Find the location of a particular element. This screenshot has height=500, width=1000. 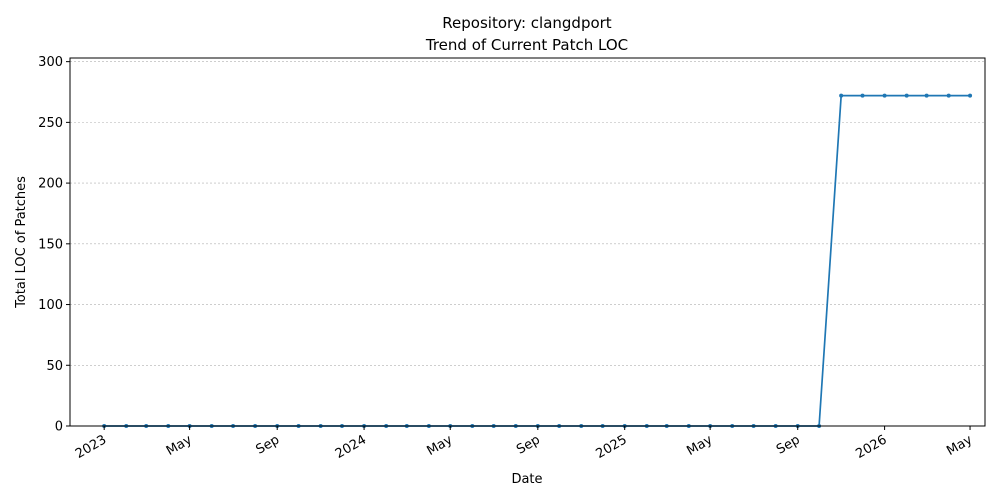

chart-title: Repository: clangdport is located at coordinates (527, 23).